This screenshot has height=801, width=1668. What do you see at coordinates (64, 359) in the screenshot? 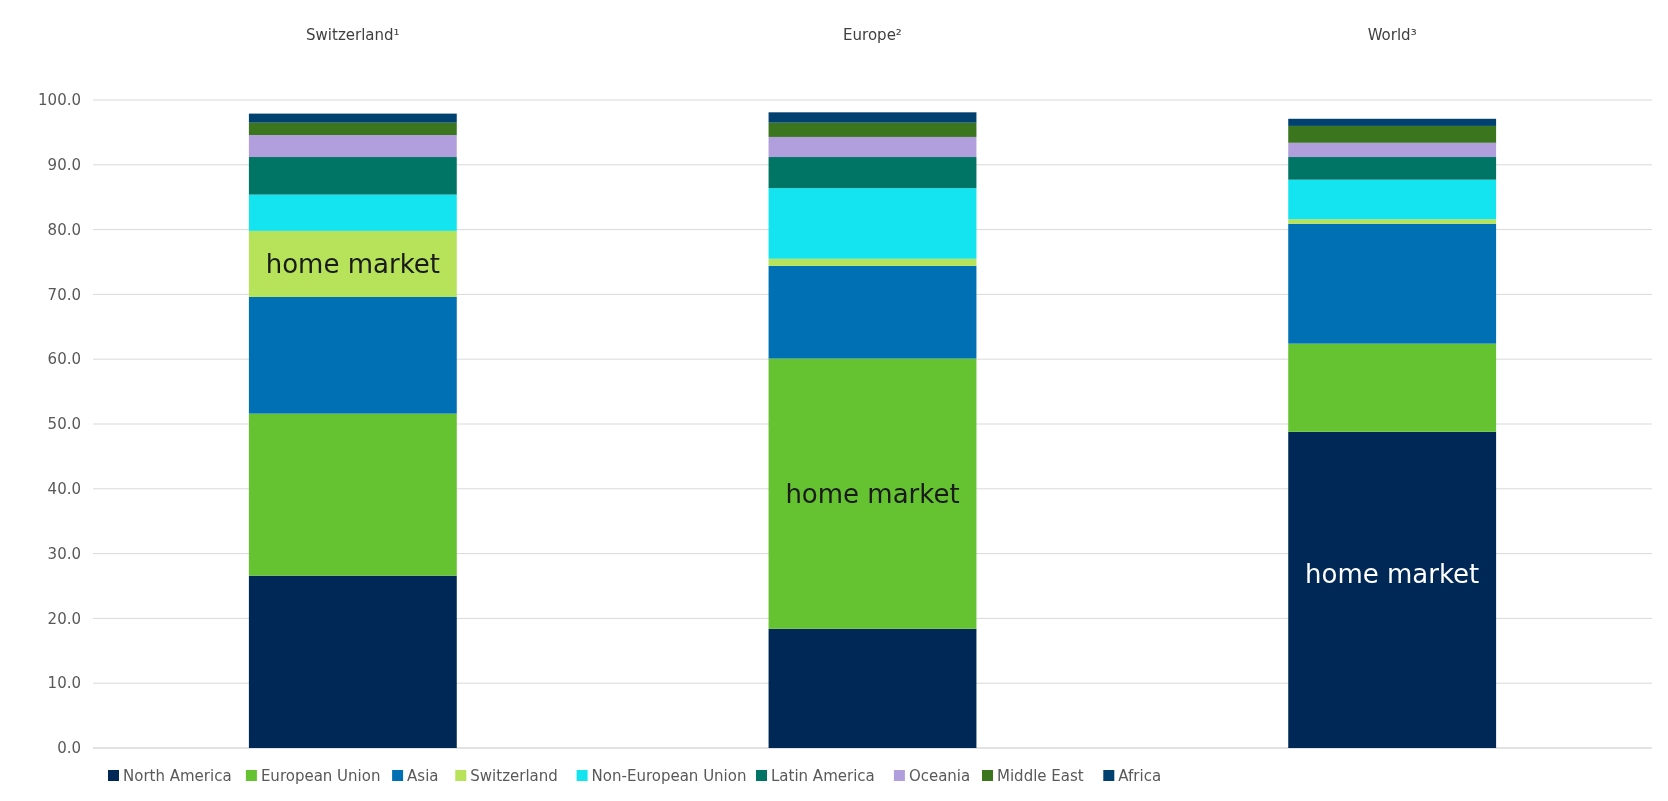
I see `y-tick-label: 60.0` at bounding box center [64, 359].